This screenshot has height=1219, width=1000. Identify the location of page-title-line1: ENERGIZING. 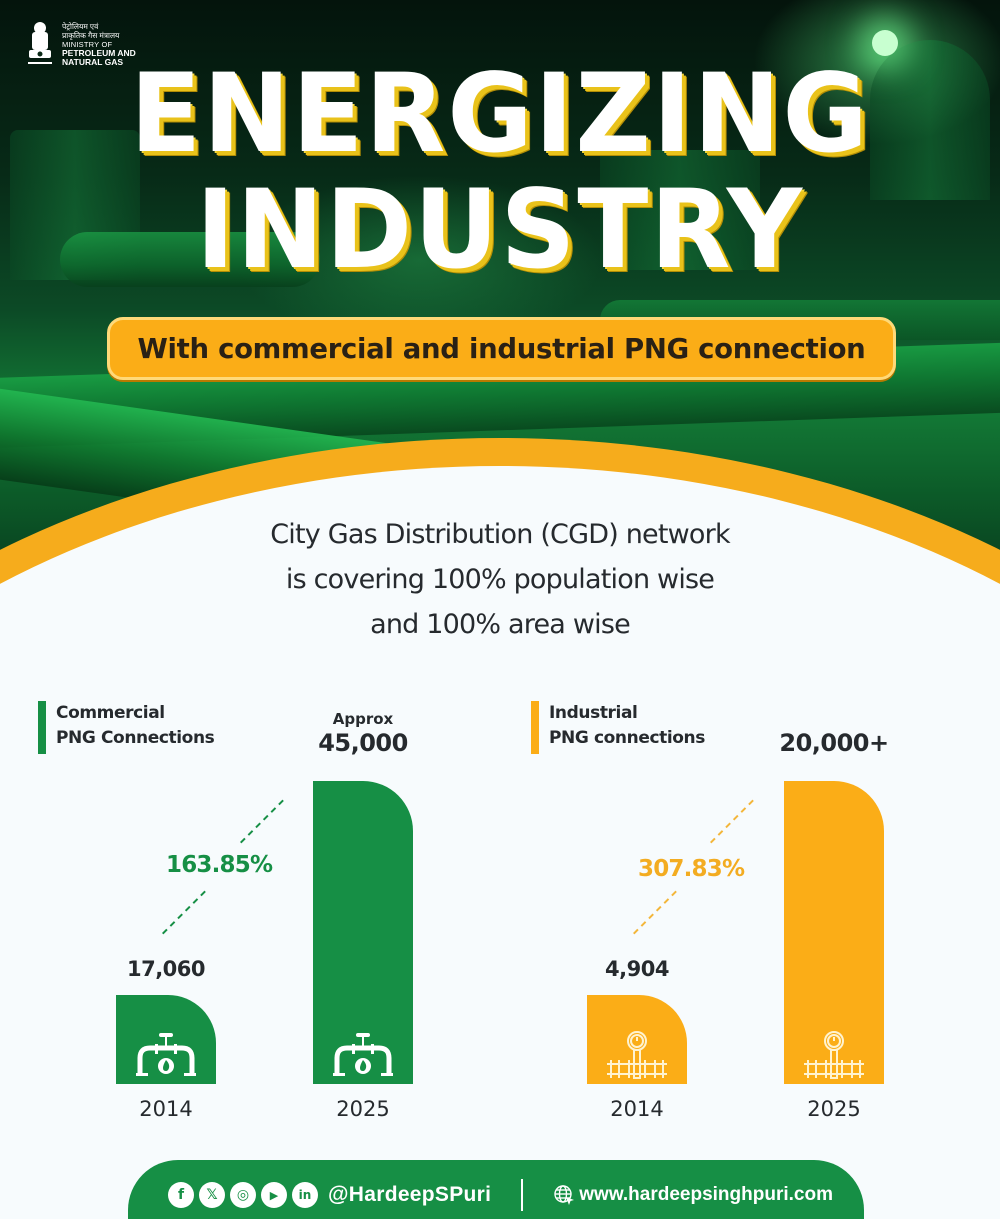
(500, 113).